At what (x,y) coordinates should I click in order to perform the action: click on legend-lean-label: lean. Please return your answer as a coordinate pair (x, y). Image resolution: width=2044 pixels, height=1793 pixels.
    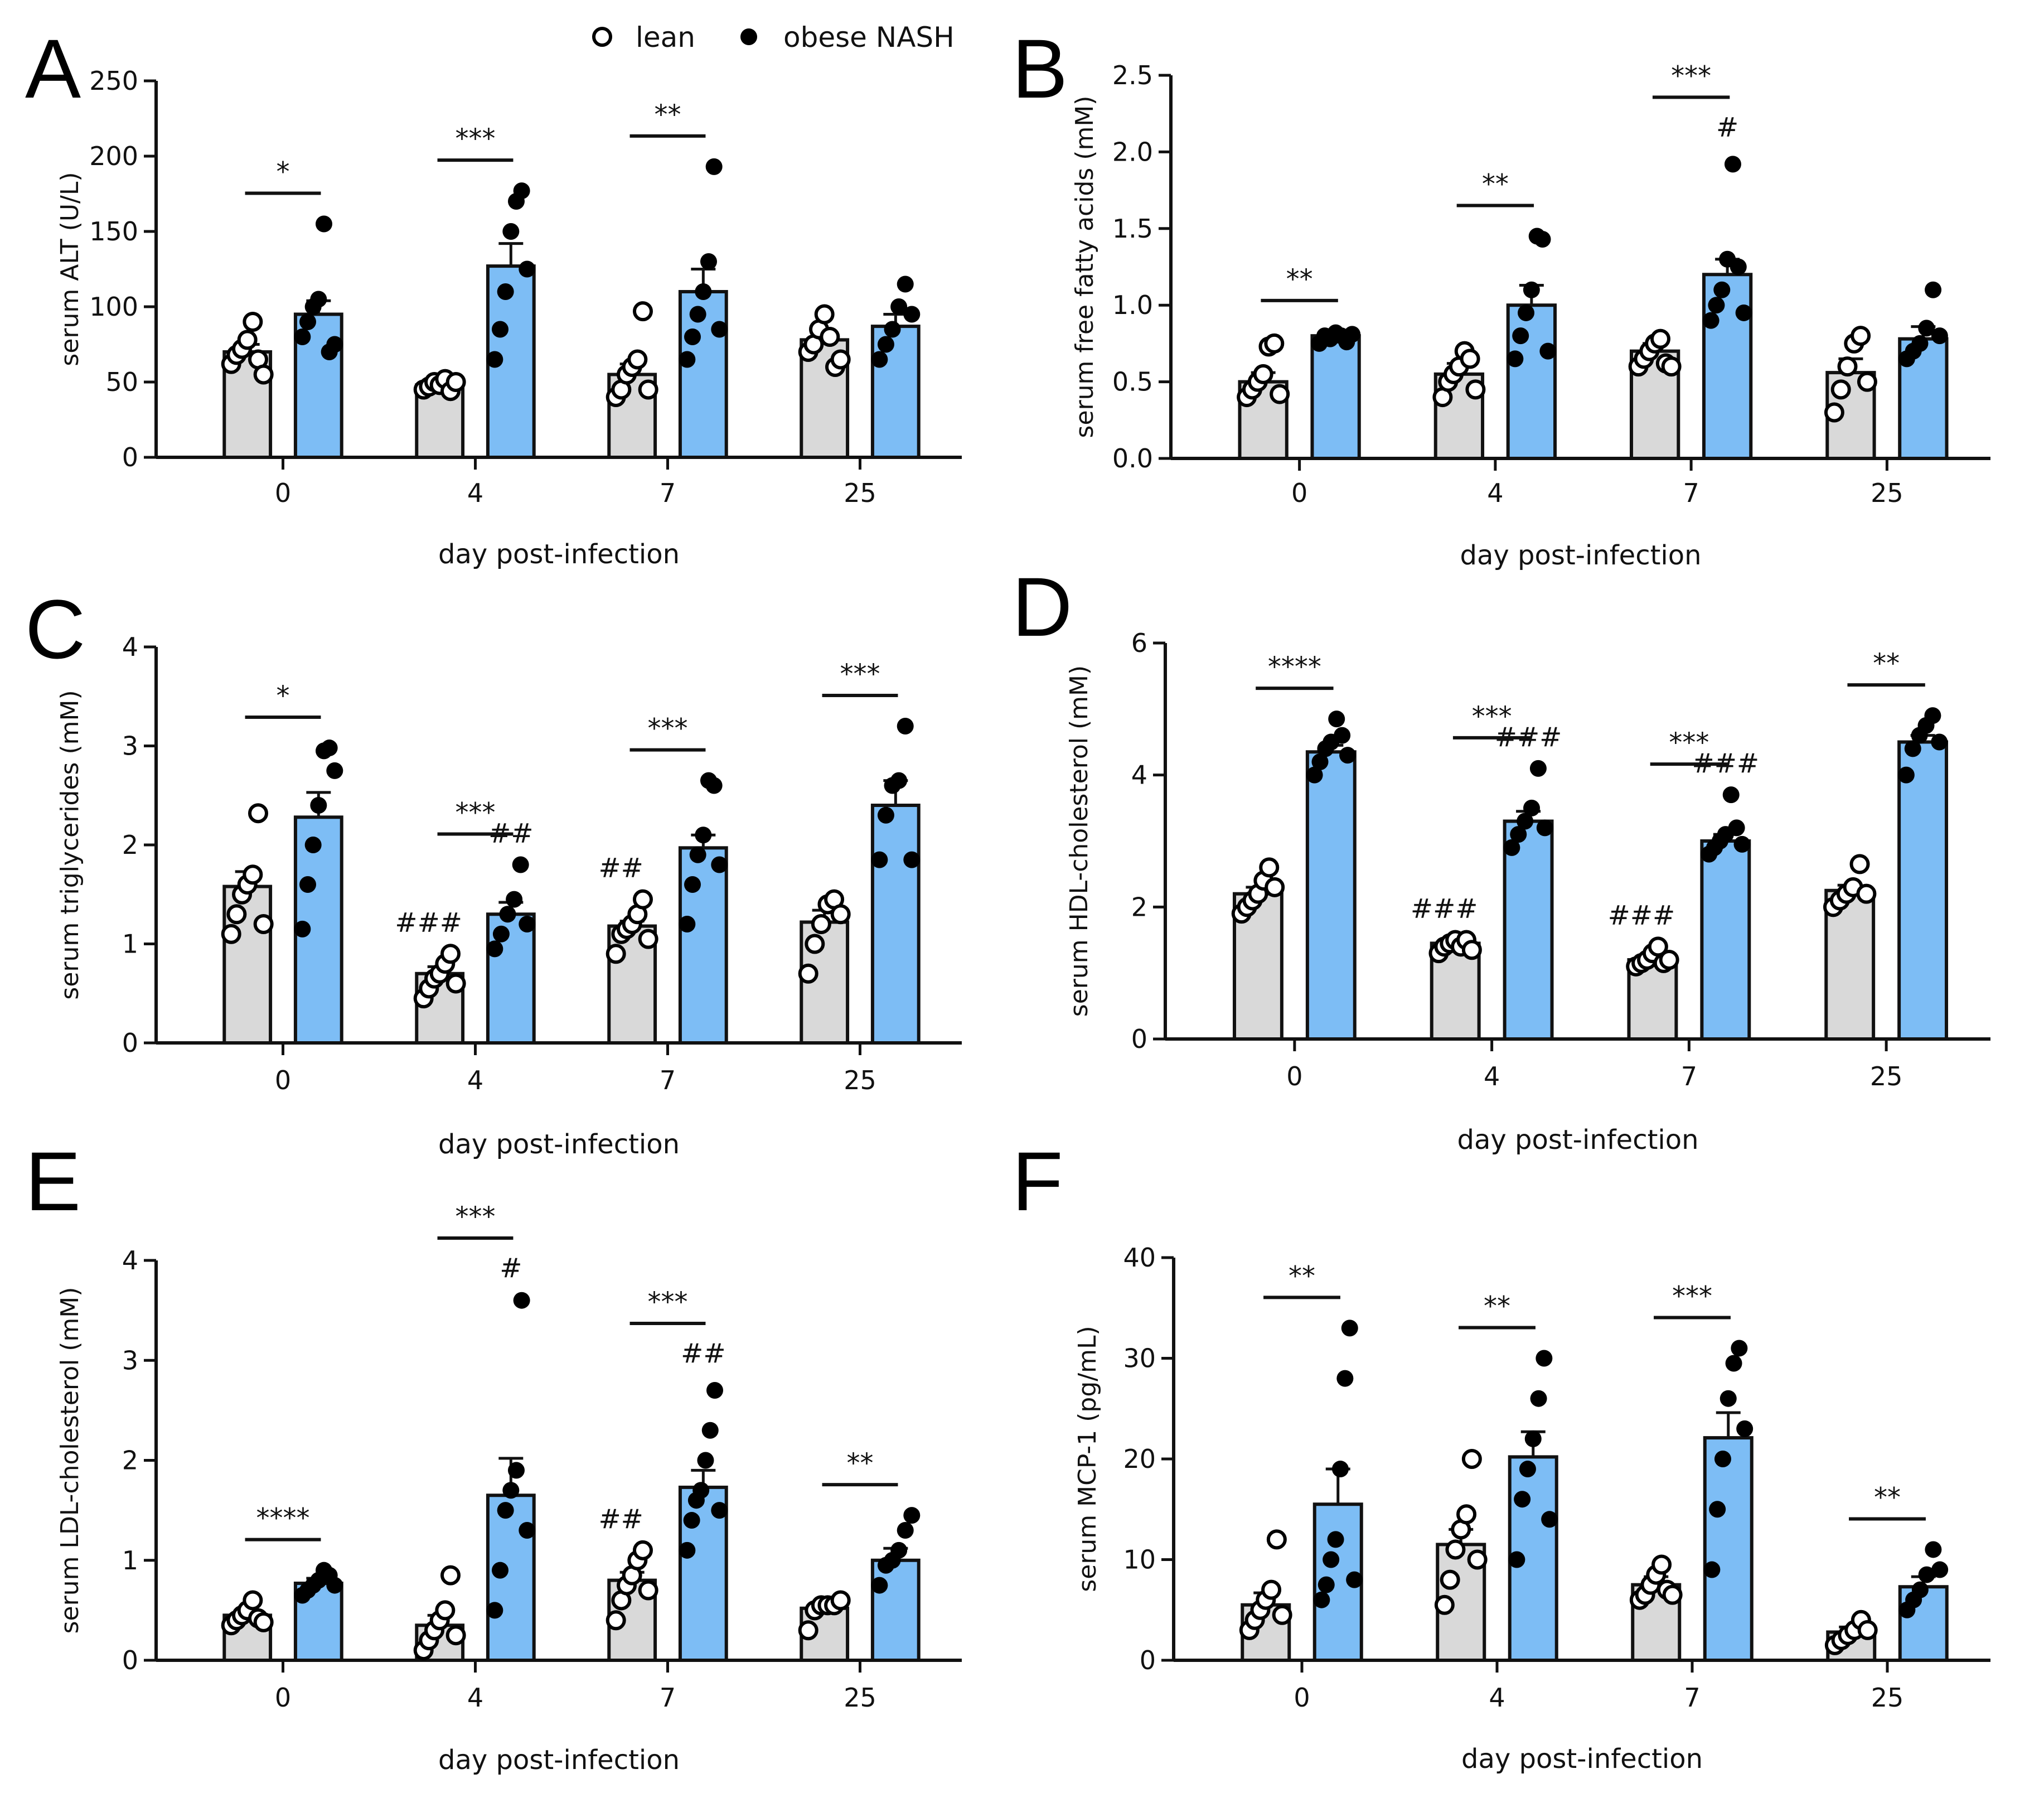
    Looking at the image, I should click on (666, 37).